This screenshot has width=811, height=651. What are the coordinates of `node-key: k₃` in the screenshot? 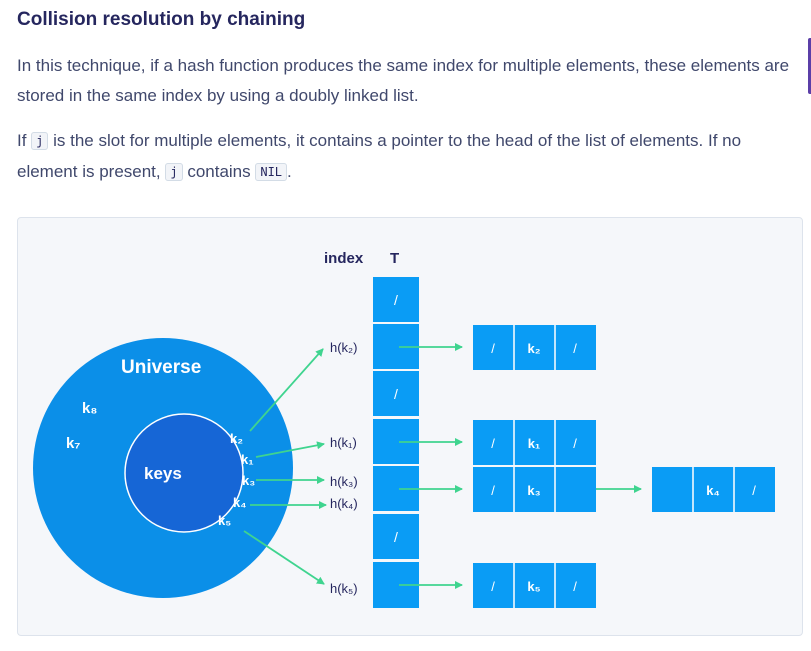 It's located at (533, 490).